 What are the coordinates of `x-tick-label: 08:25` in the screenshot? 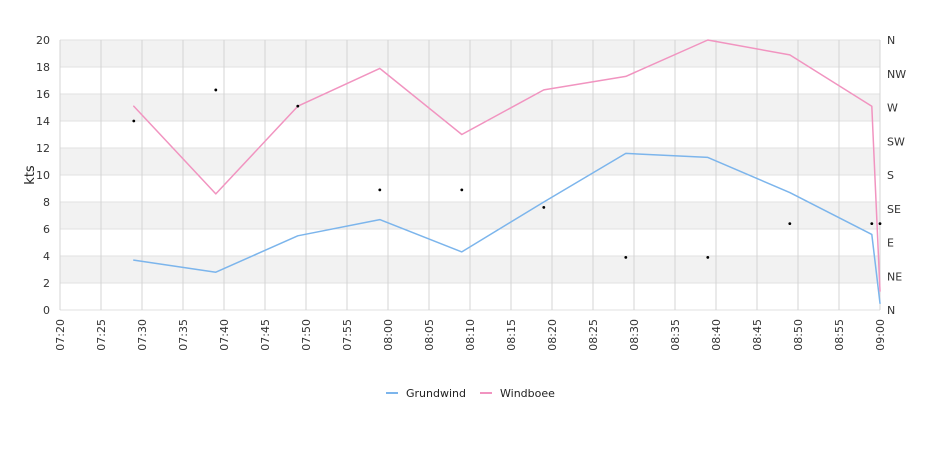 It's located at (593, 335).